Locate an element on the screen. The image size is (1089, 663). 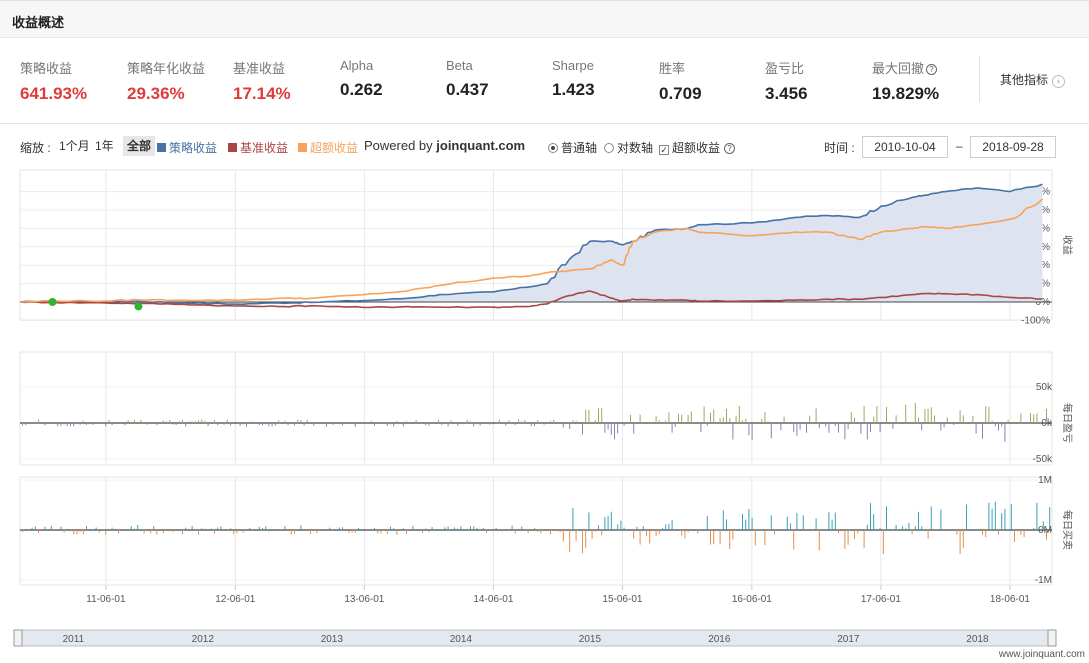
legend-strategy: 策略收益 is located at coordinates (187, 147).